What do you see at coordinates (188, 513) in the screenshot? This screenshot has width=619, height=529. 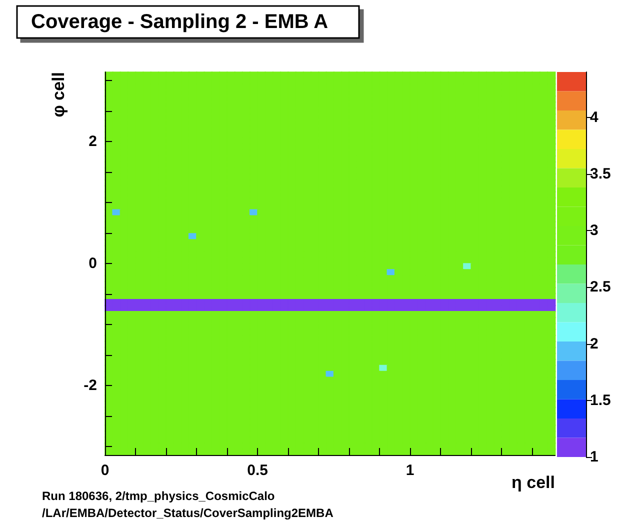 I see `text: /LAr/EMBA/Detector_Status/CoverSampling2EMBA` at bounding box center [188, 513].